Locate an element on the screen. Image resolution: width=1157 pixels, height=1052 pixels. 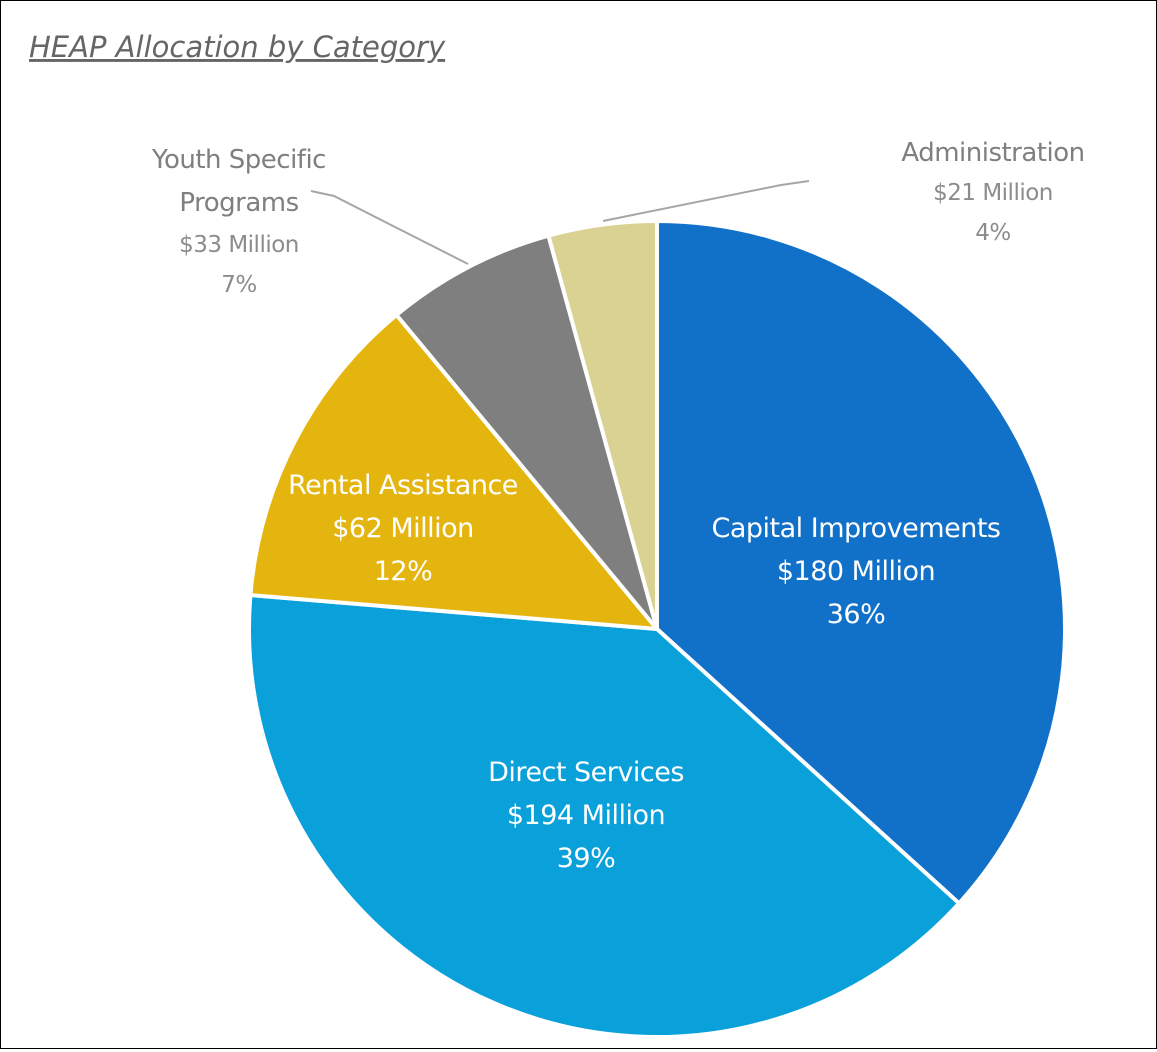
slice-label: Capital Improvements $180 Million 36% is located at coordinates (856, 571).